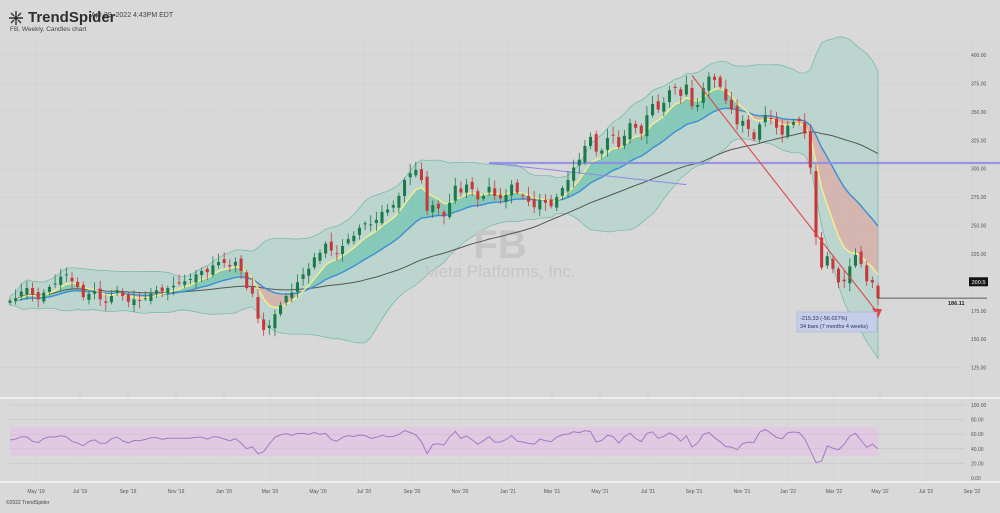 This screenshot has width=1000, height=513. I want to click on x-tick-label: Jul '20, so click(364, 492).